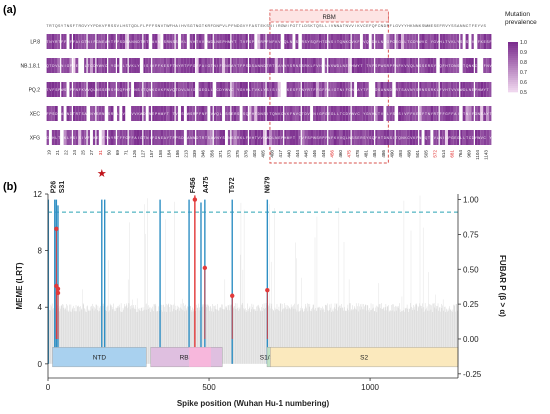 This screenshot has width=550, height=414. I want to click on ref-residue: V, so click(223, 26).